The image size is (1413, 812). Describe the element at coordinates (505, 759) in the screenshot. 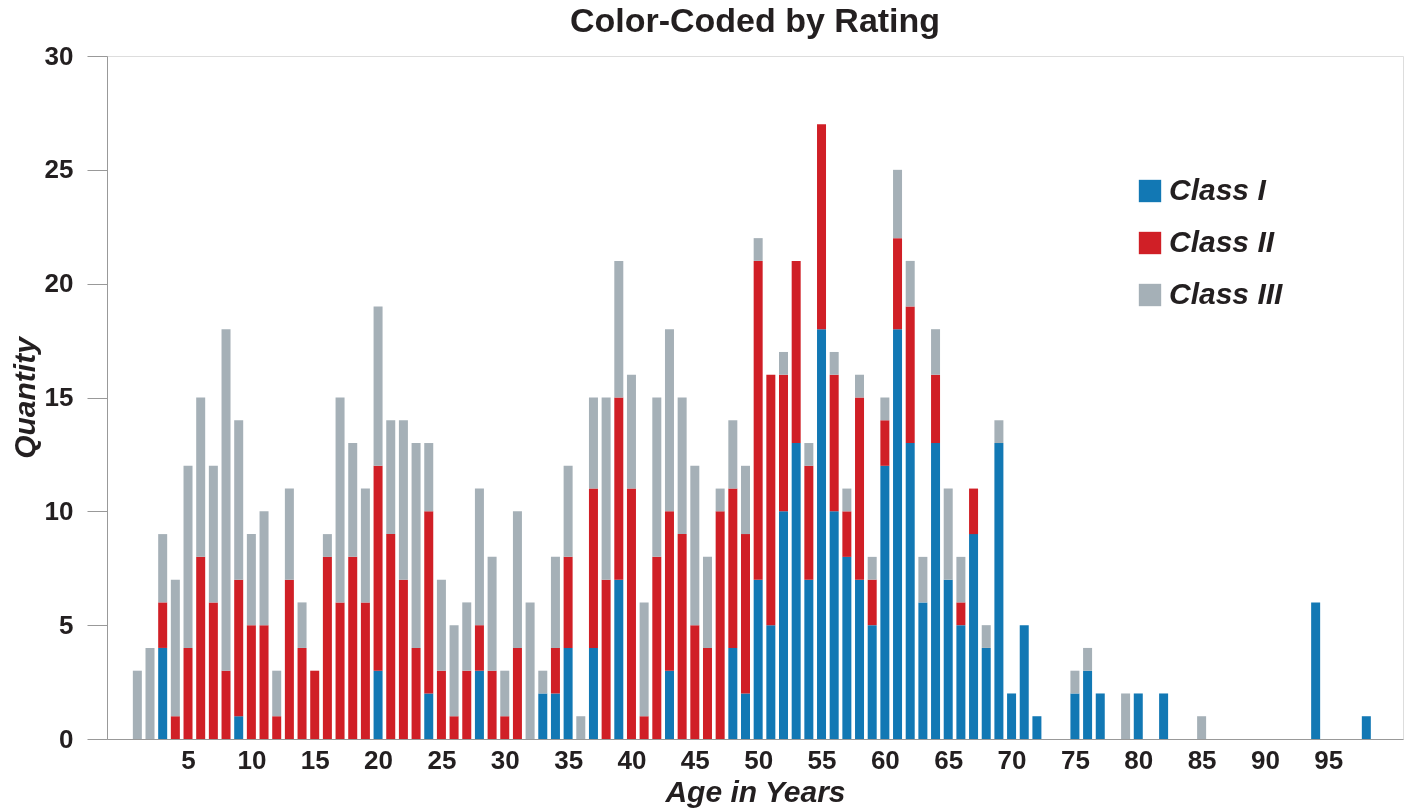

I see `x-tick-label: 30` at that location.